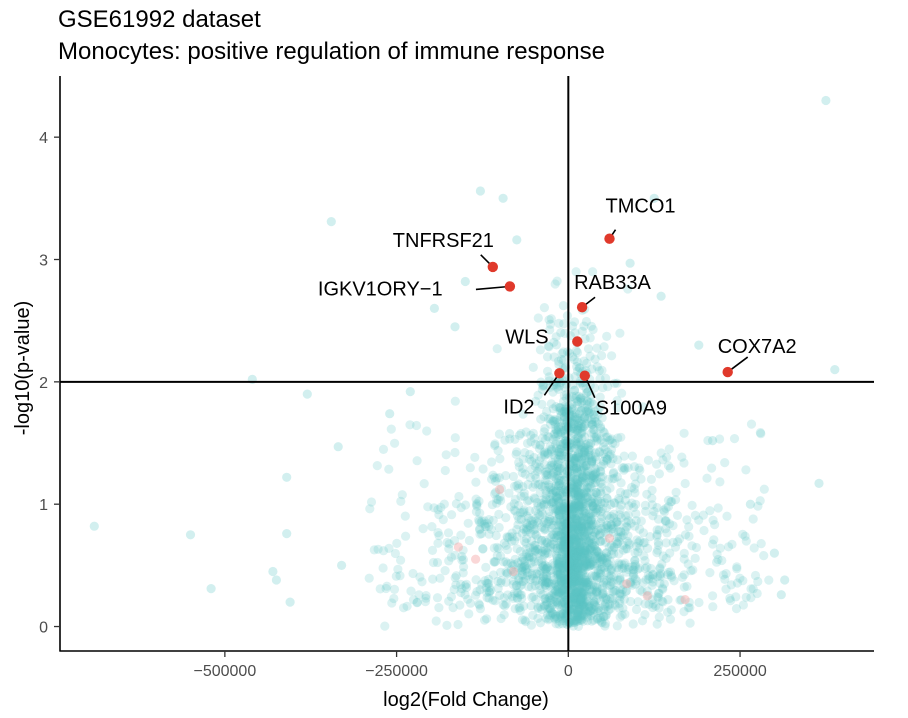  What do you see at coordinates (43, 505) in the screenshot?
I see `y-tick-label: 1` at bounding box center [43, 505].